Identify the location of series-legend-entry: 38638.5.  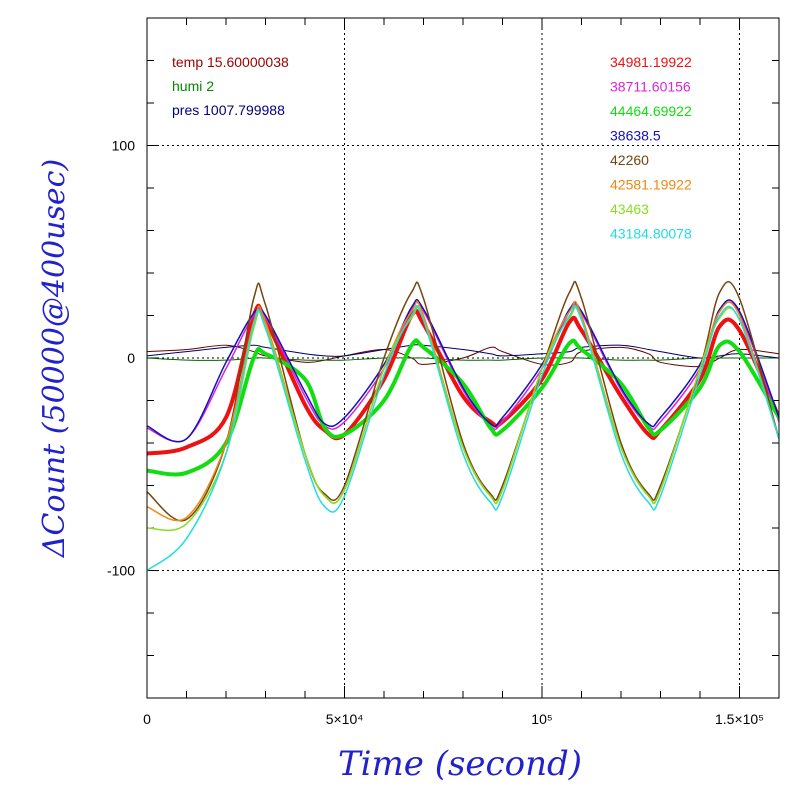
(635, 136).